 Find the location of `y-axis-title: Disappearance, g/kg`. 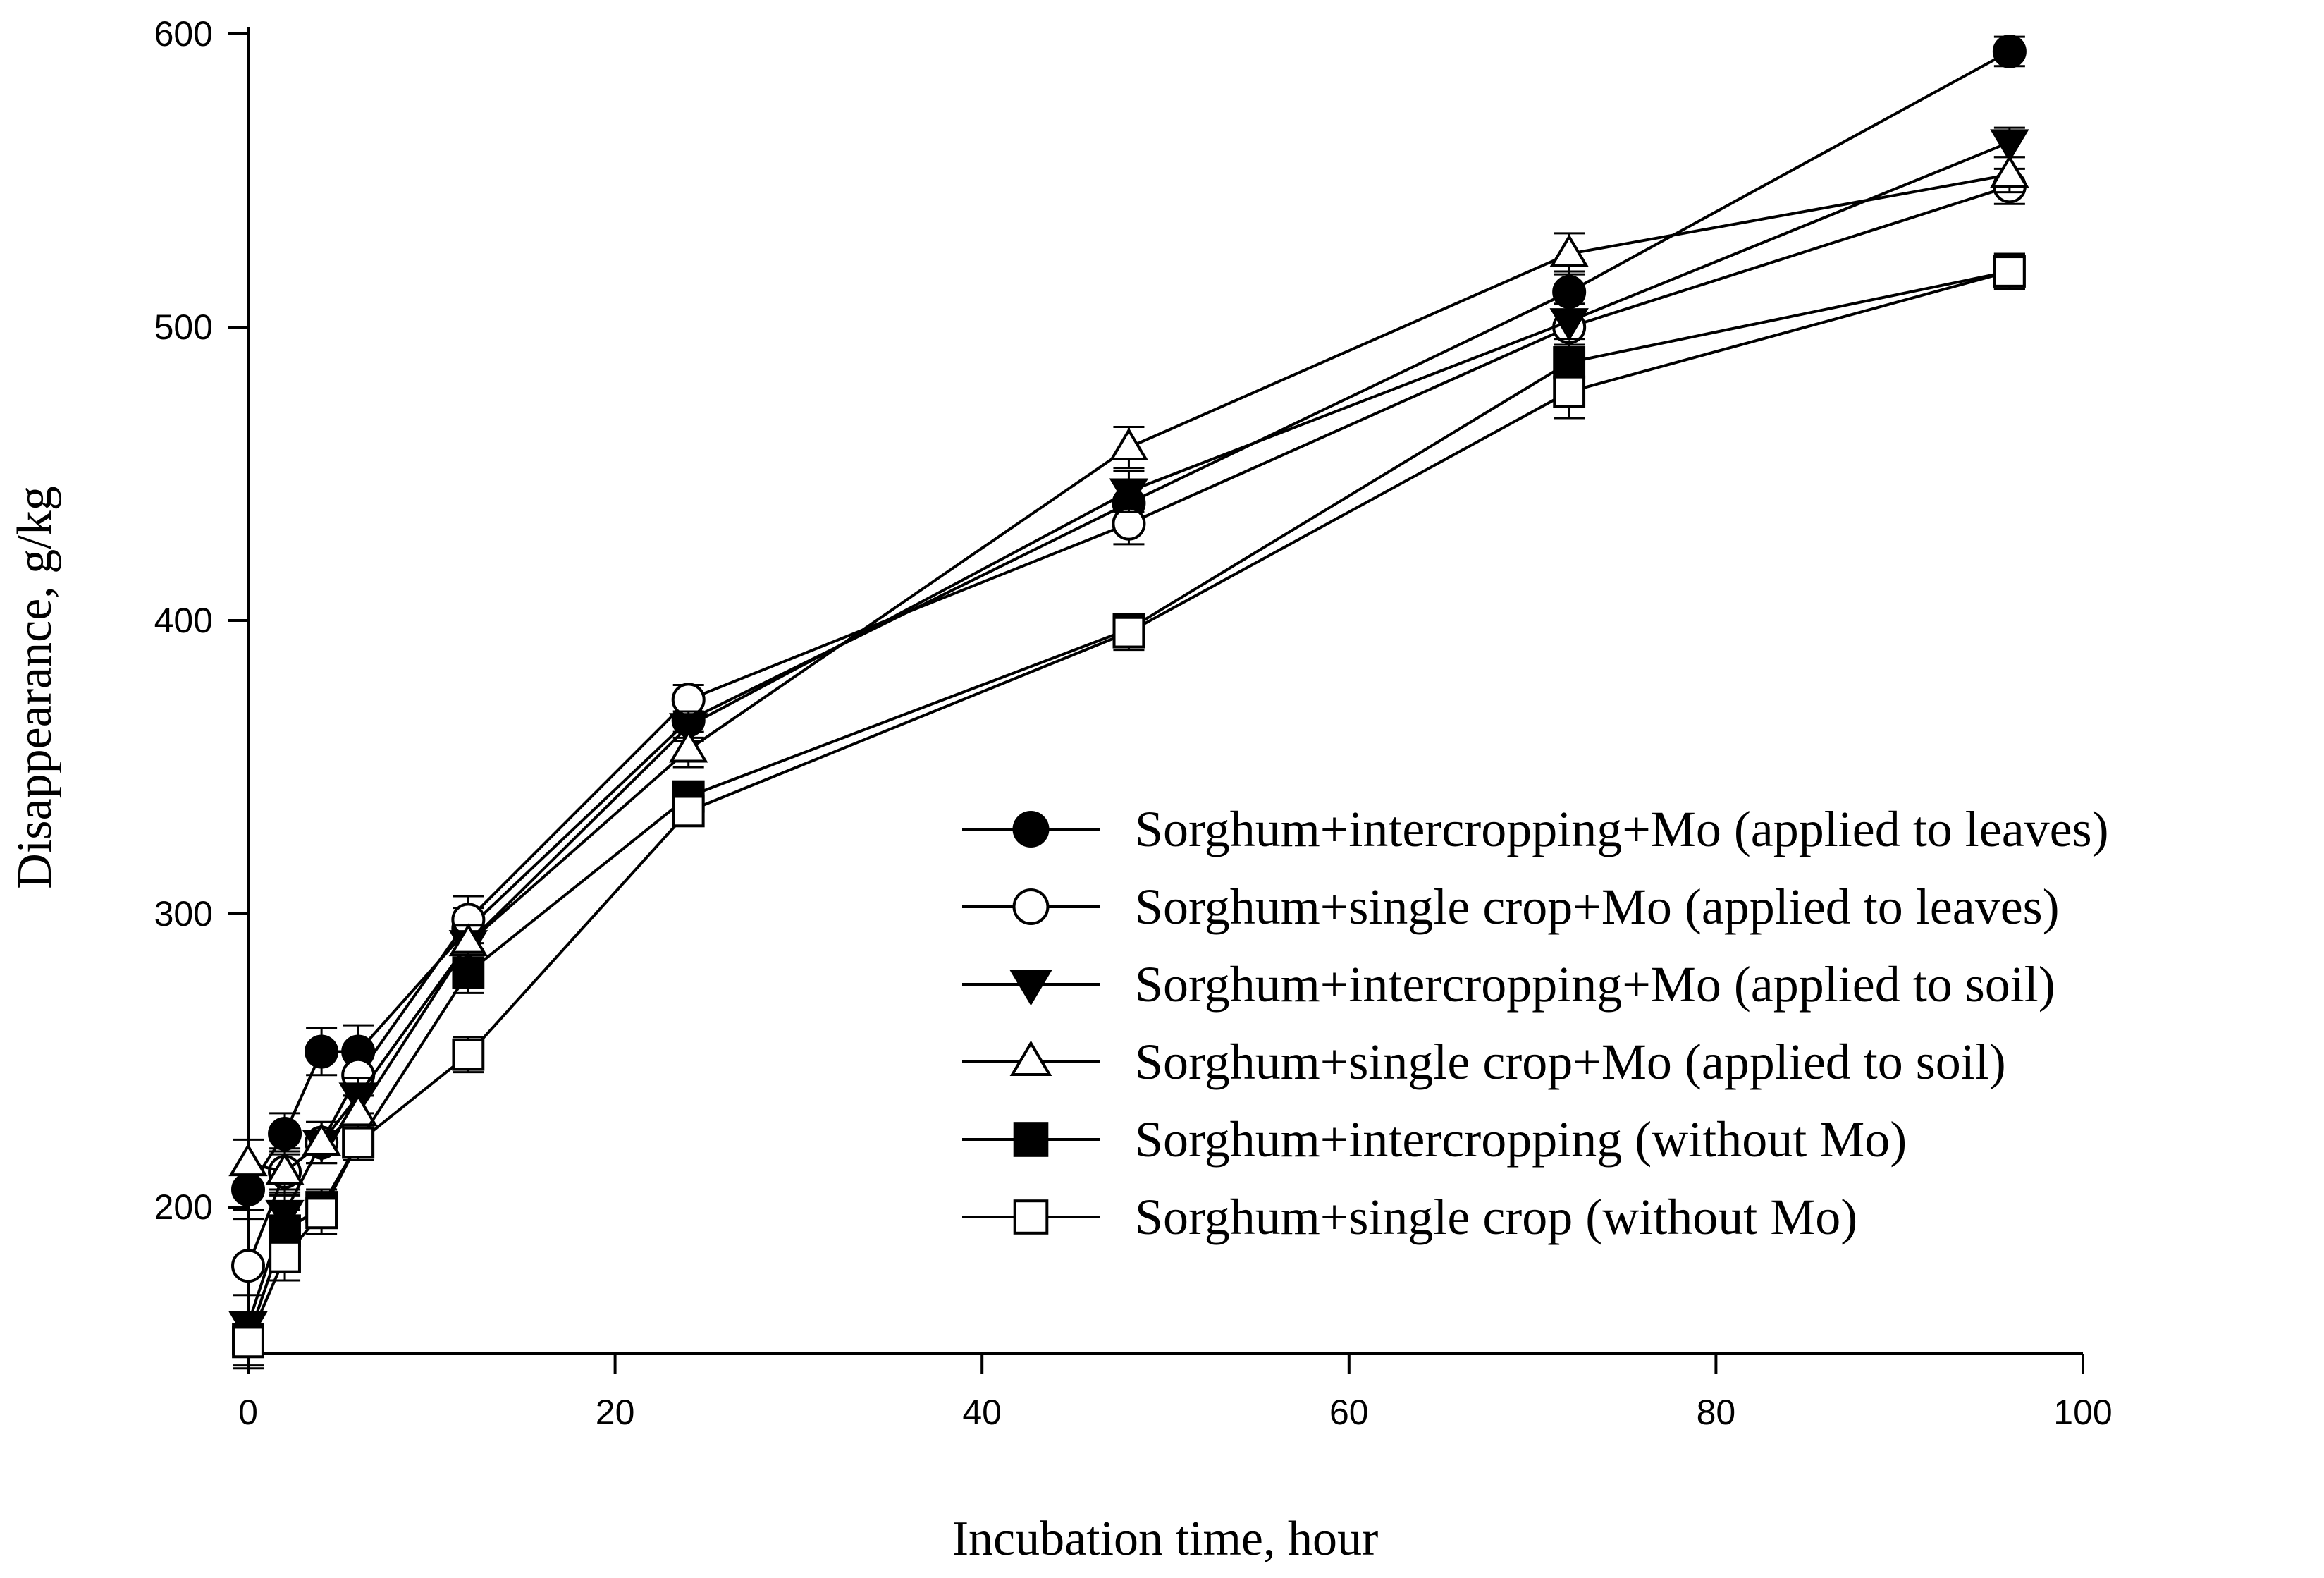

y-axis-title: Disappearance, g/kg is located at coordinates (35, 687).